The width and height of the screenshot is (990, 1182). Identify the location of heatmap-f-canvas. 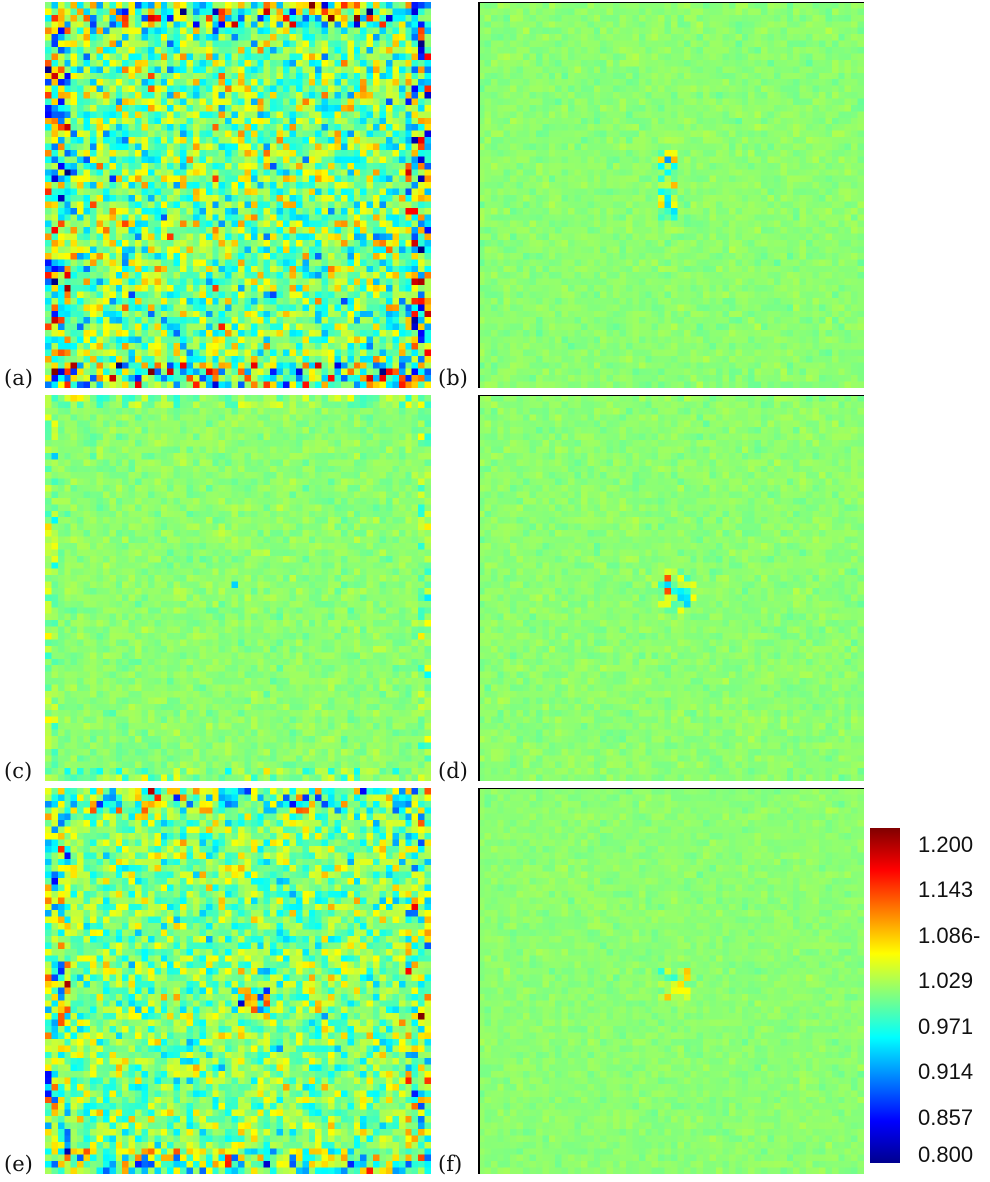
(671, 981).